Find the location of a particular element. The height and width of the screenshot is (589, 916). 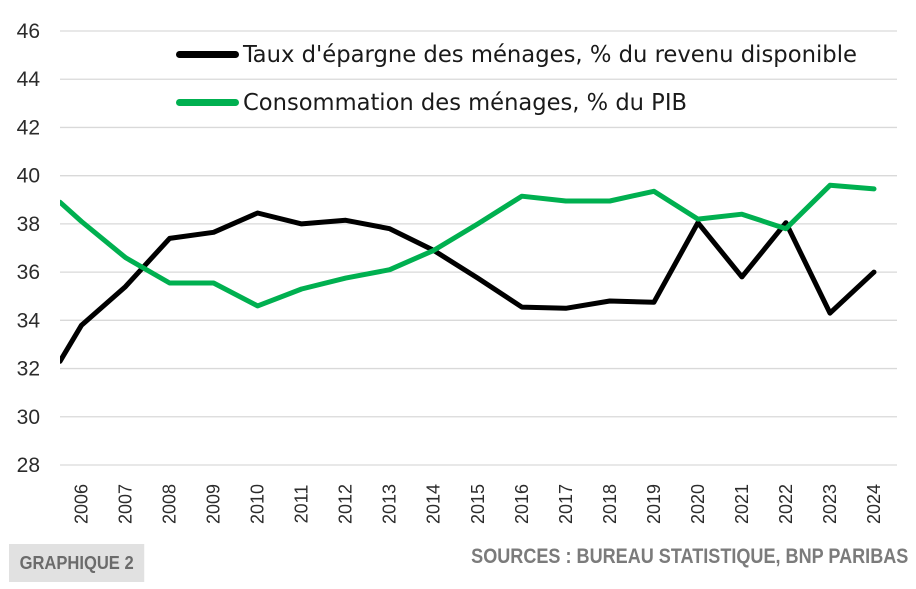

chart-number-badge: GRAPHIQUE 2 is located at coordinates (77, 563).